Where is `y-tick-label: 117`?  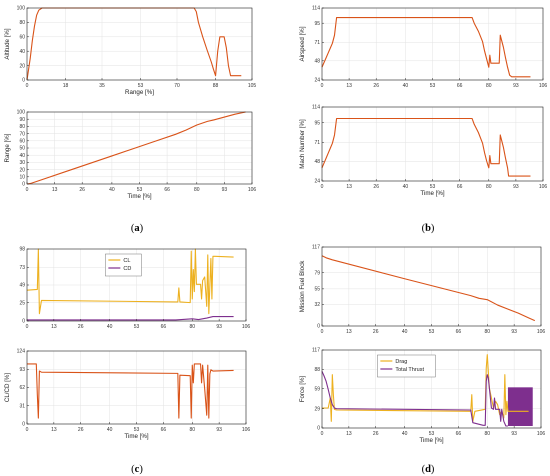
y-tick-label: 117 is located at coordinates (316, 248).